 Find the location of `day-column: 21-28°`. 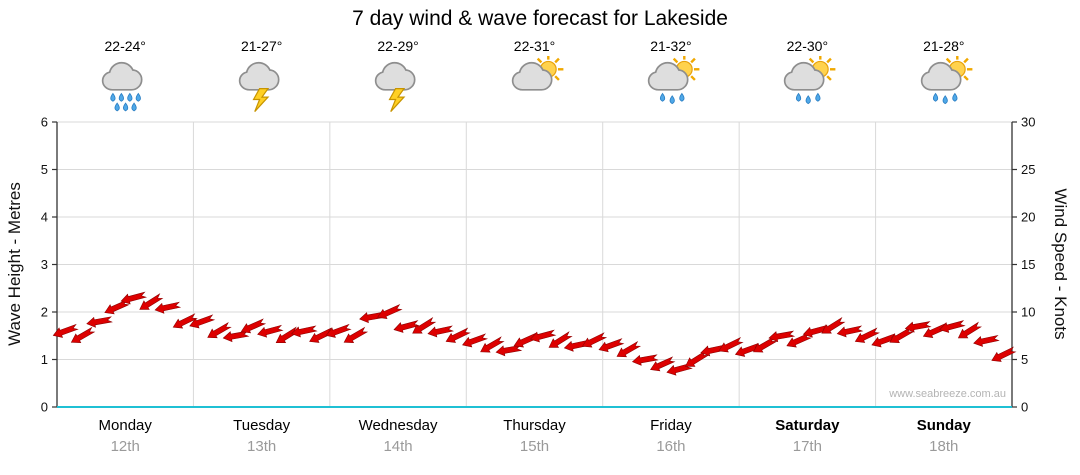

day-column: 21-28° is located at coordinates (944, 76).